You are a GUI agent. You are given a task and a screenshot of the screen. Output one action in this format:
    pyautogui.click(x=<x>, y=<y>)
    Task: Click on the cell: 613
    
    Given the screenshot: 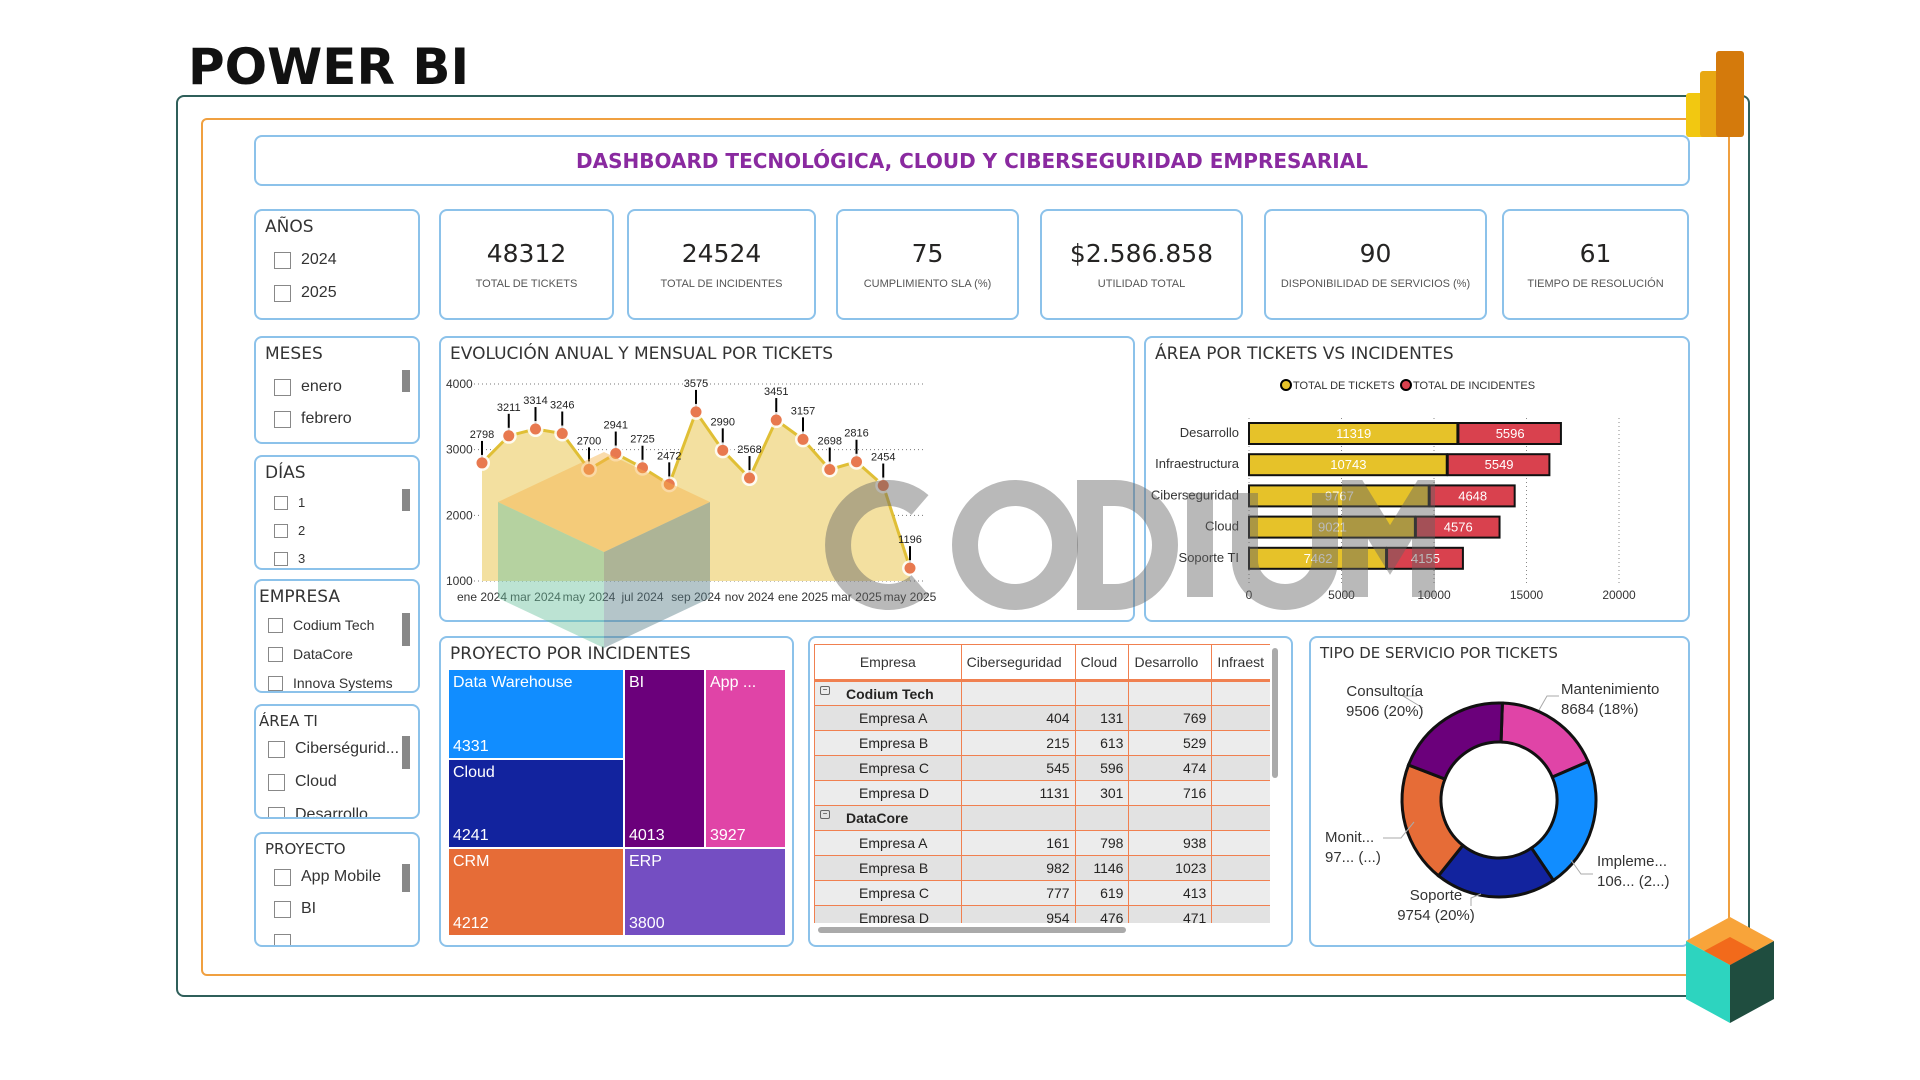 What is the action you would take?
    pyautogui.click(x=1102, y=743)
    